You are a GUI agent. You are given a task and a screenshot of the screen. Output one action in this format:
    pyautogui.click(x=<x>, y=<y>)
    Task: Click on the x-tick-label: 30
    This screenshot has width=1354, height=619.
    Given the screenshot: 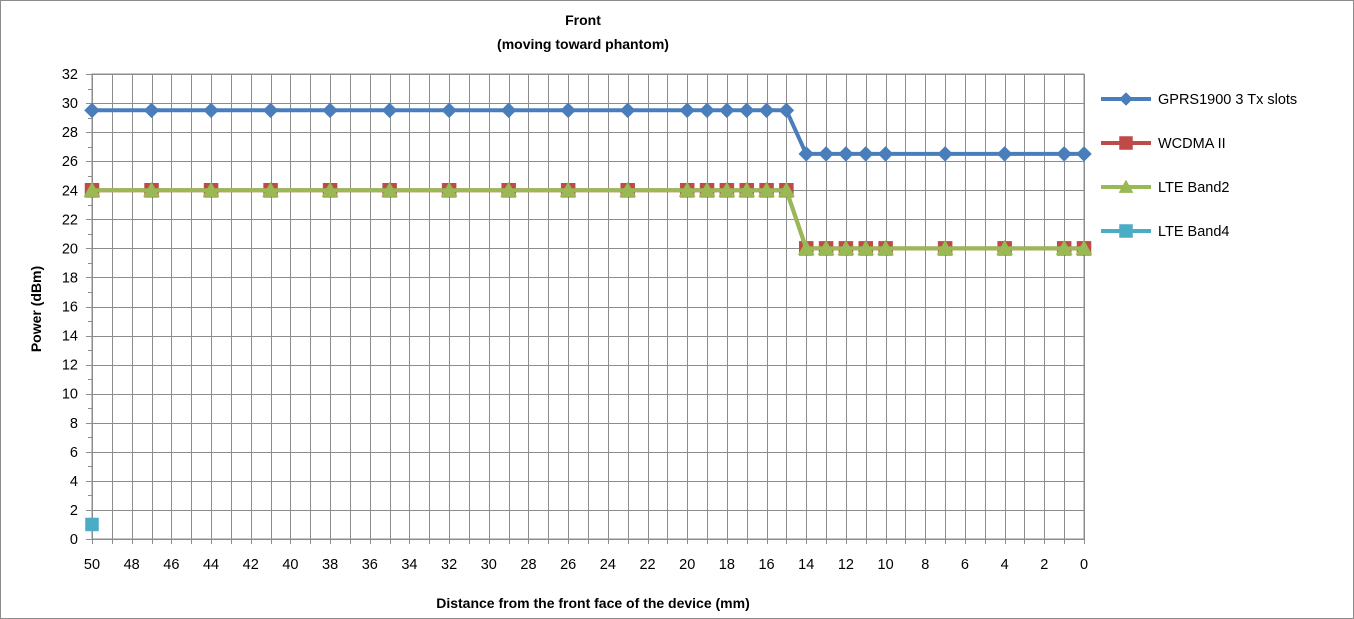 What is the action you would take?
    pyautogui.click(x=489, y=565)
    